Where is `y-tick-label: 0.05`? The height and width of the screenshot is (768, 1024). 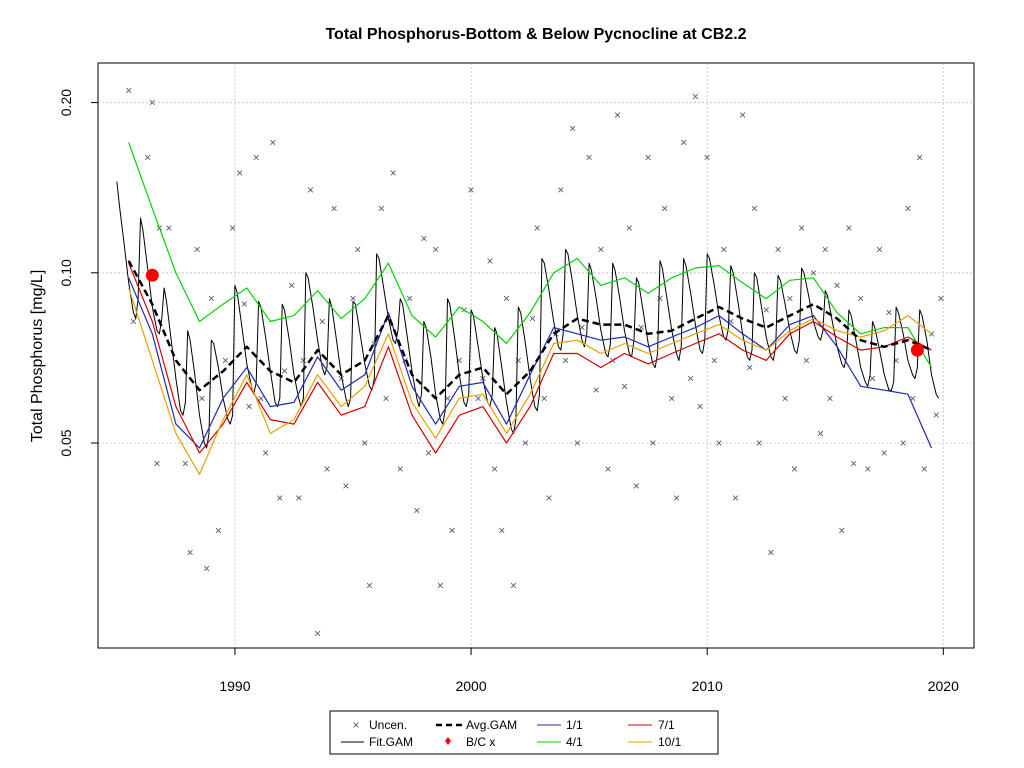
y-tick-label: 0.05 is located at coordinates (66, 442).